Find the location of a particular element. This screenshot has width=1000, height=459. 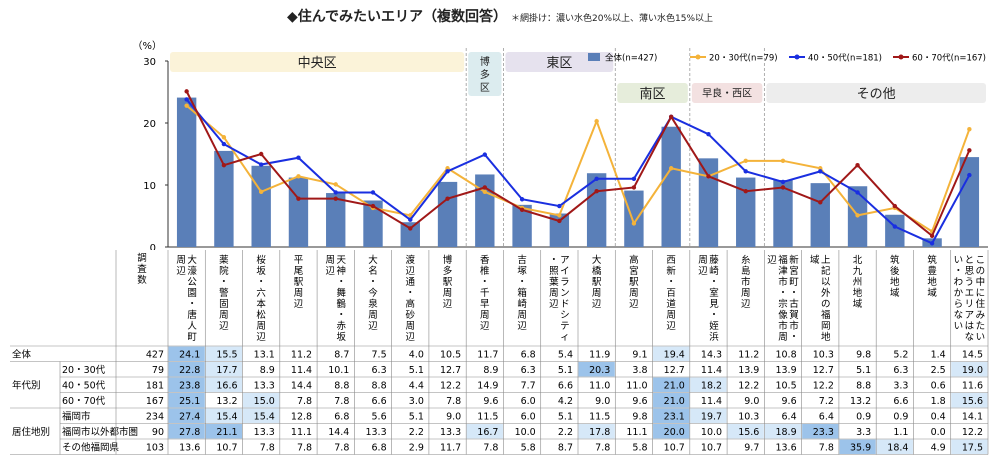

cell-value: 13.1 is located at coordinates (264, 354).